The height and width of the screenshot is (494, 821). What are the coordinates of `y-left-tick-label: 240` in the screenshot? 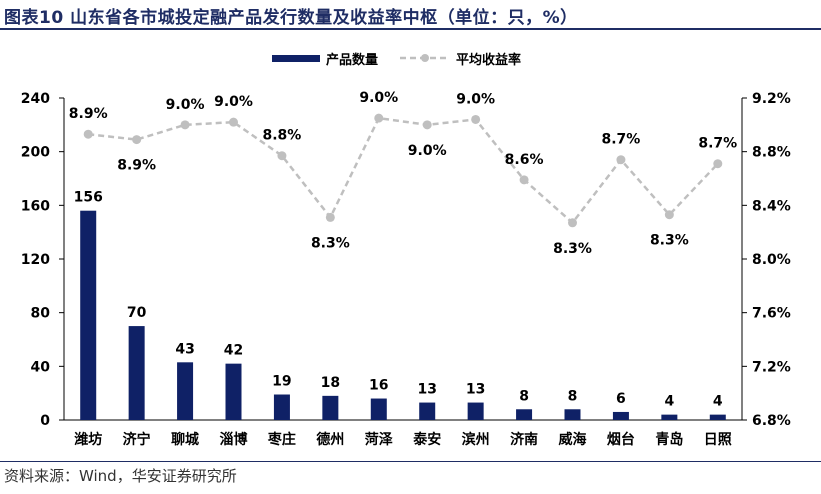 It's located at (35, 99).